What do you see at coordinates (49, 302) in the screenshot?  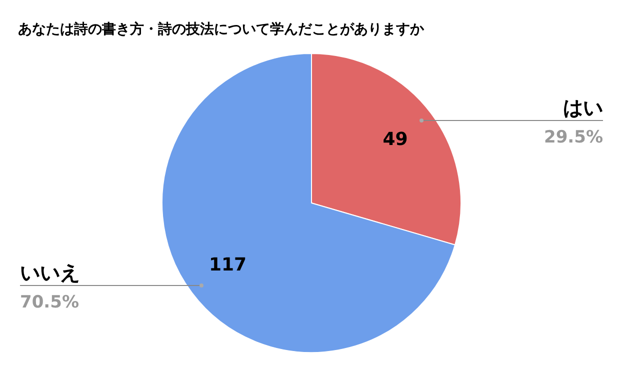 I see `text: 70.5%` at bounding box center [49, 302].